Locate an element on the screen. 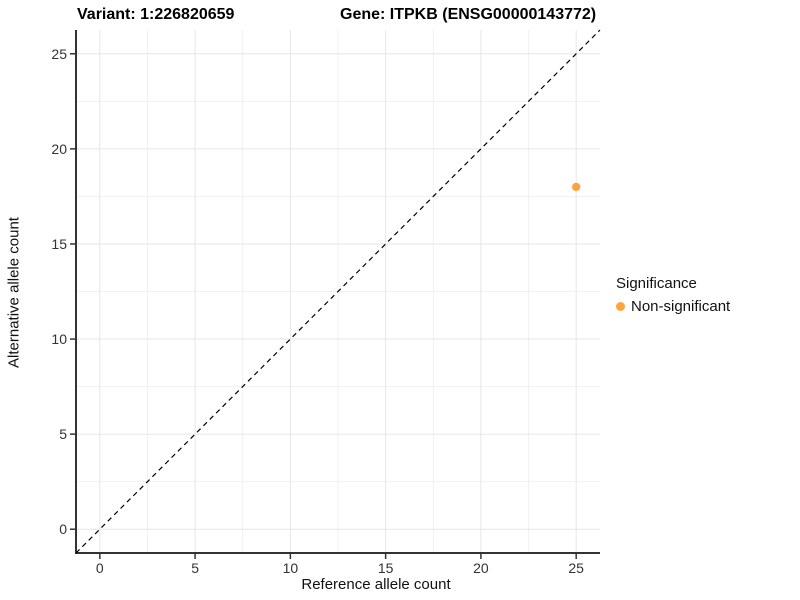  x-tick-label: 5 is located at coordinates (195, 568).